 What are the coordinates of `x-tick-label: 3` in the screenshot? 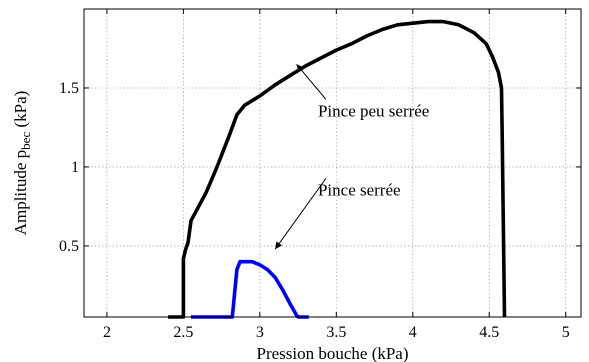 It's located at (260, 332).